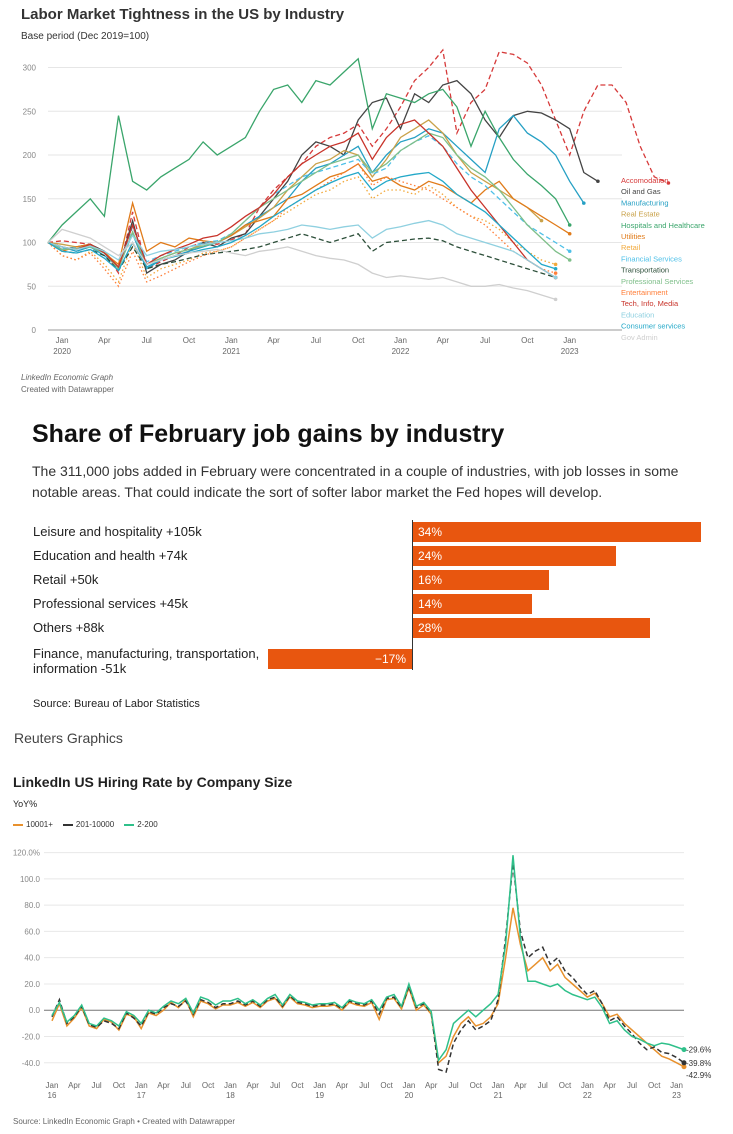  I want to click on x-tick-year: 20, so click(408, 1095).